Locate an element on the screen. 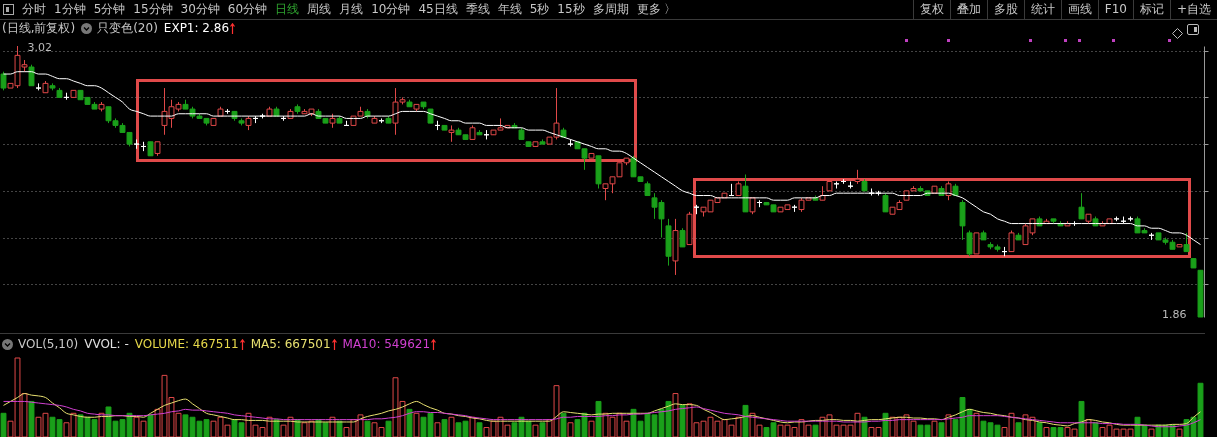  chart-subtitle: 只变色(20) is located at coordinates (127, 28).